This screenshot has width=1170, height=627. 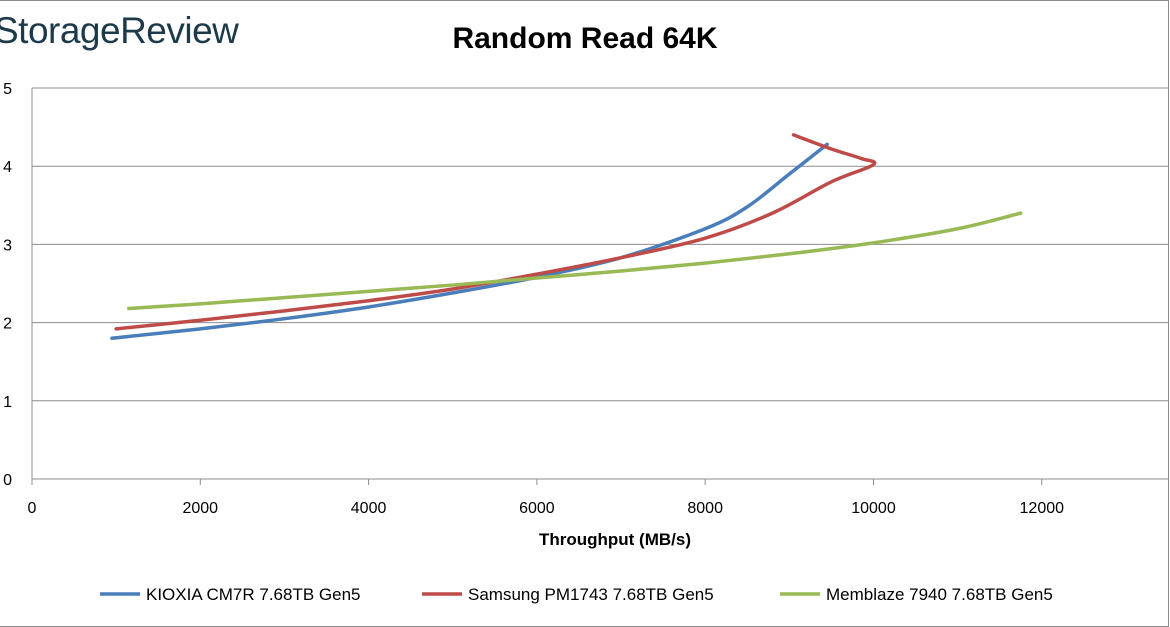 I want to click on x-tick-label: 10000, so click(x=873, y=508).